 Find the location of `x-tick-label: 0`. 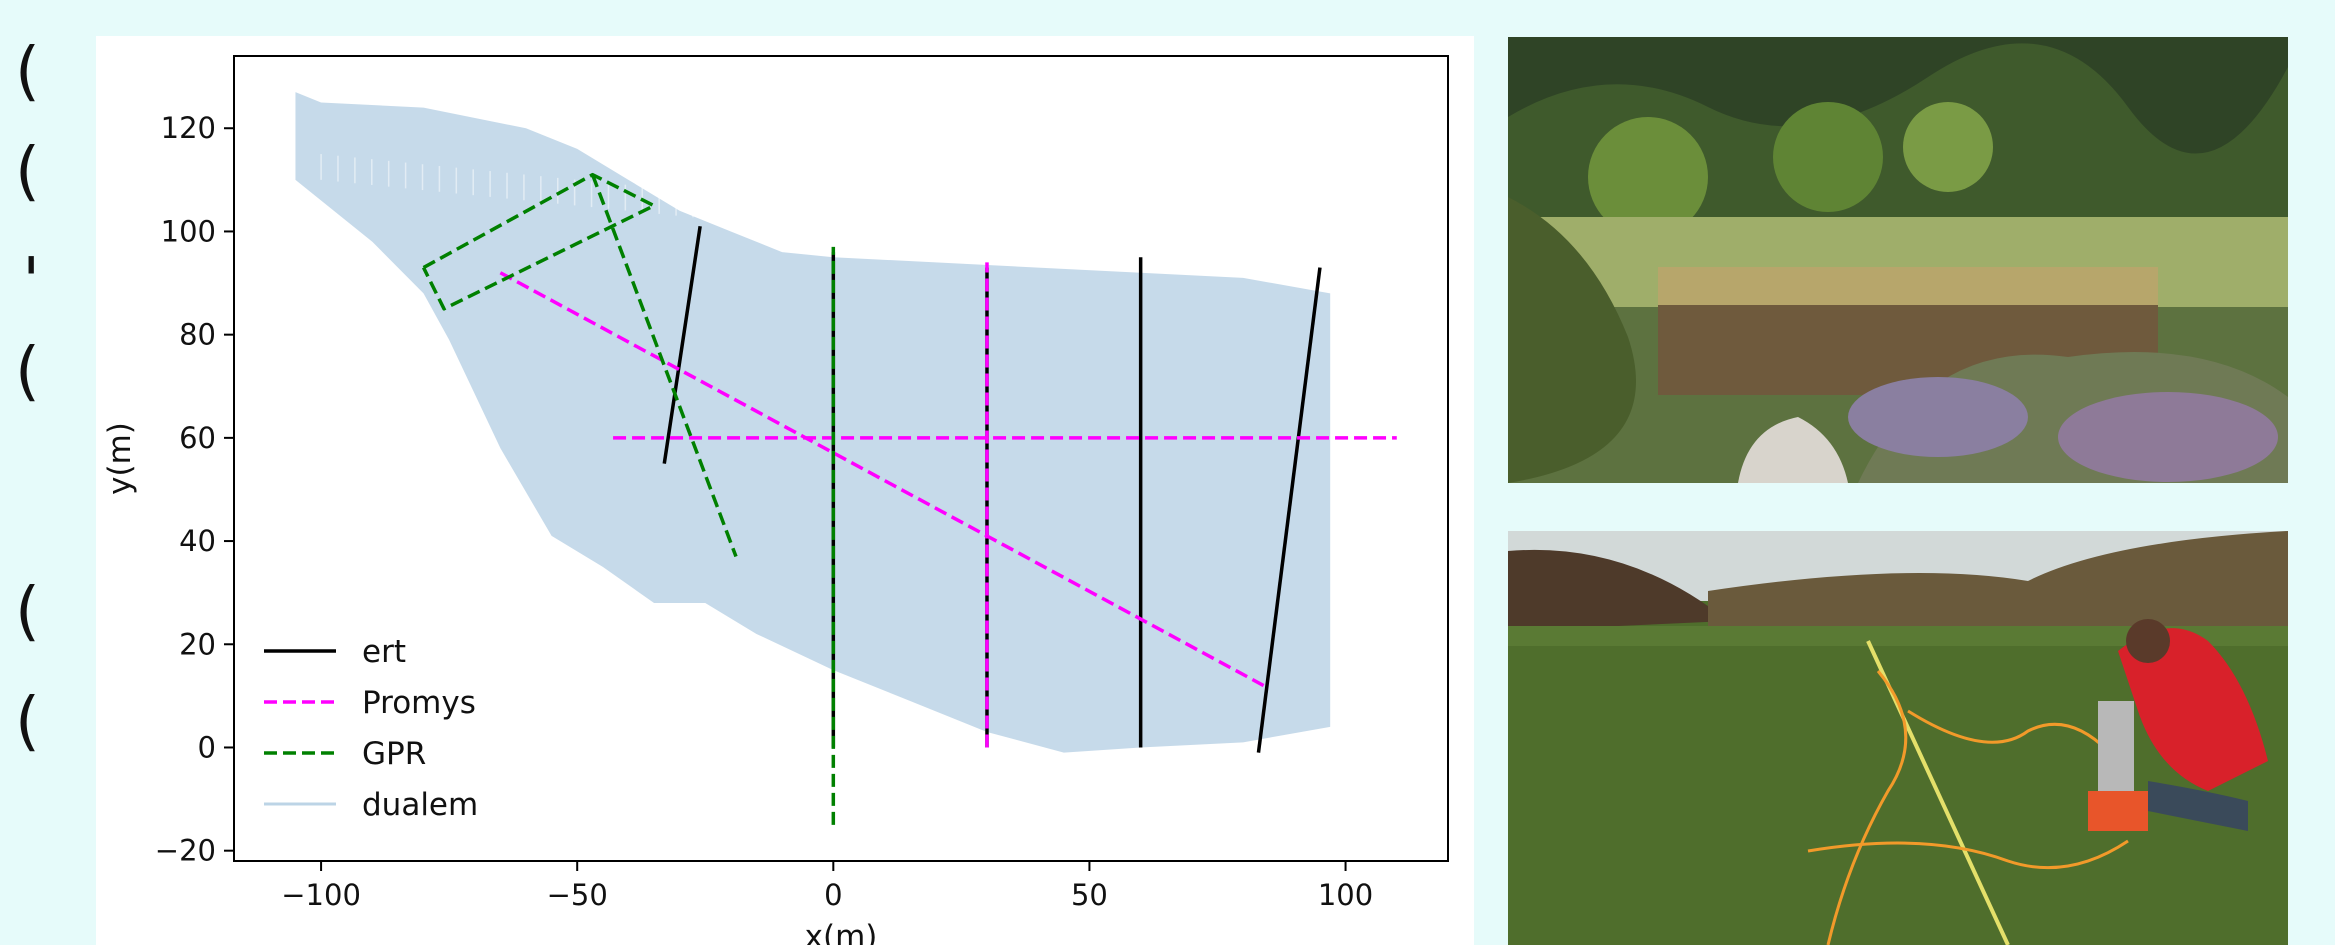

x-tick-label: 0 is located at coordinates (833, 895).